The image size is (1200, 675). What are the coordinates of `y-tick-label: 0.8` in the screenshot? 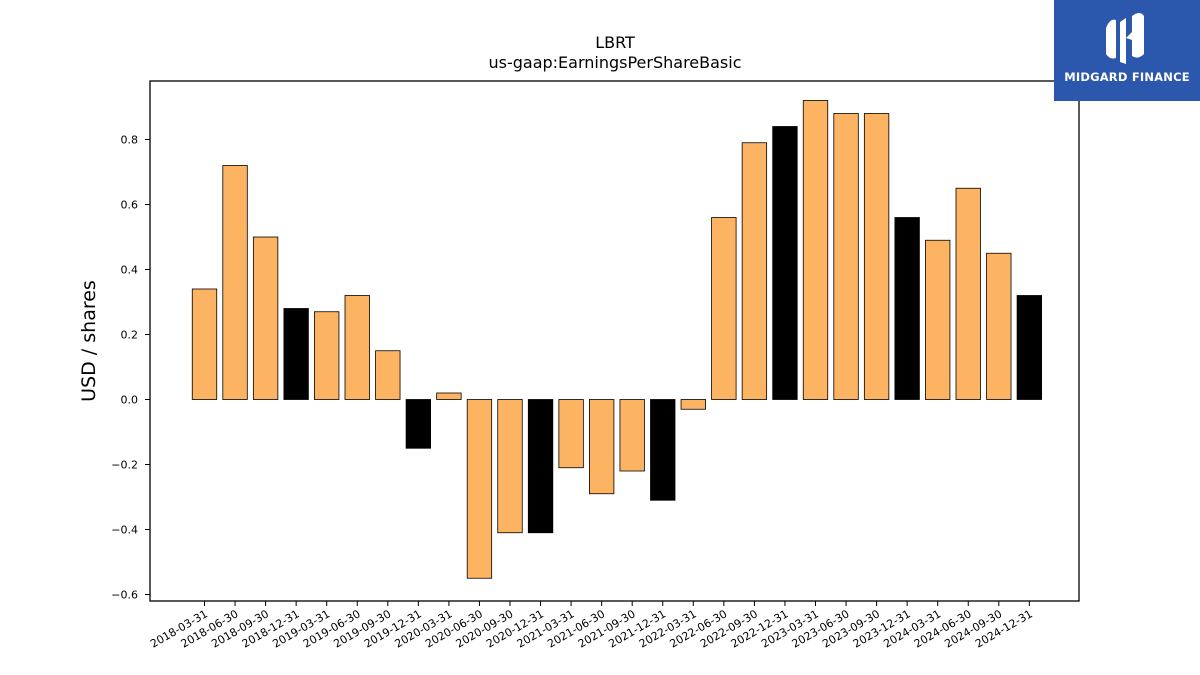 It's located at (130, 140).